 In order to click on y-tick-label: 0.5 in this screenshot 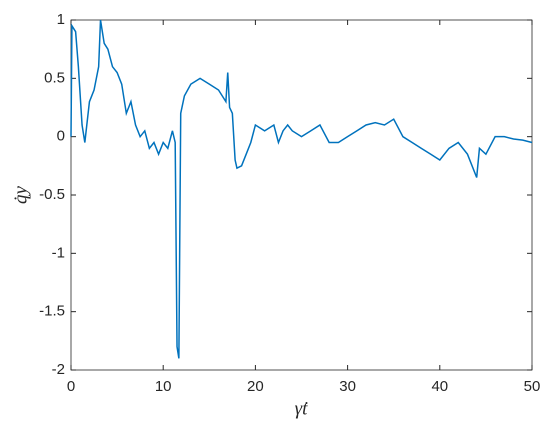, I will do `click(54, 77)`.